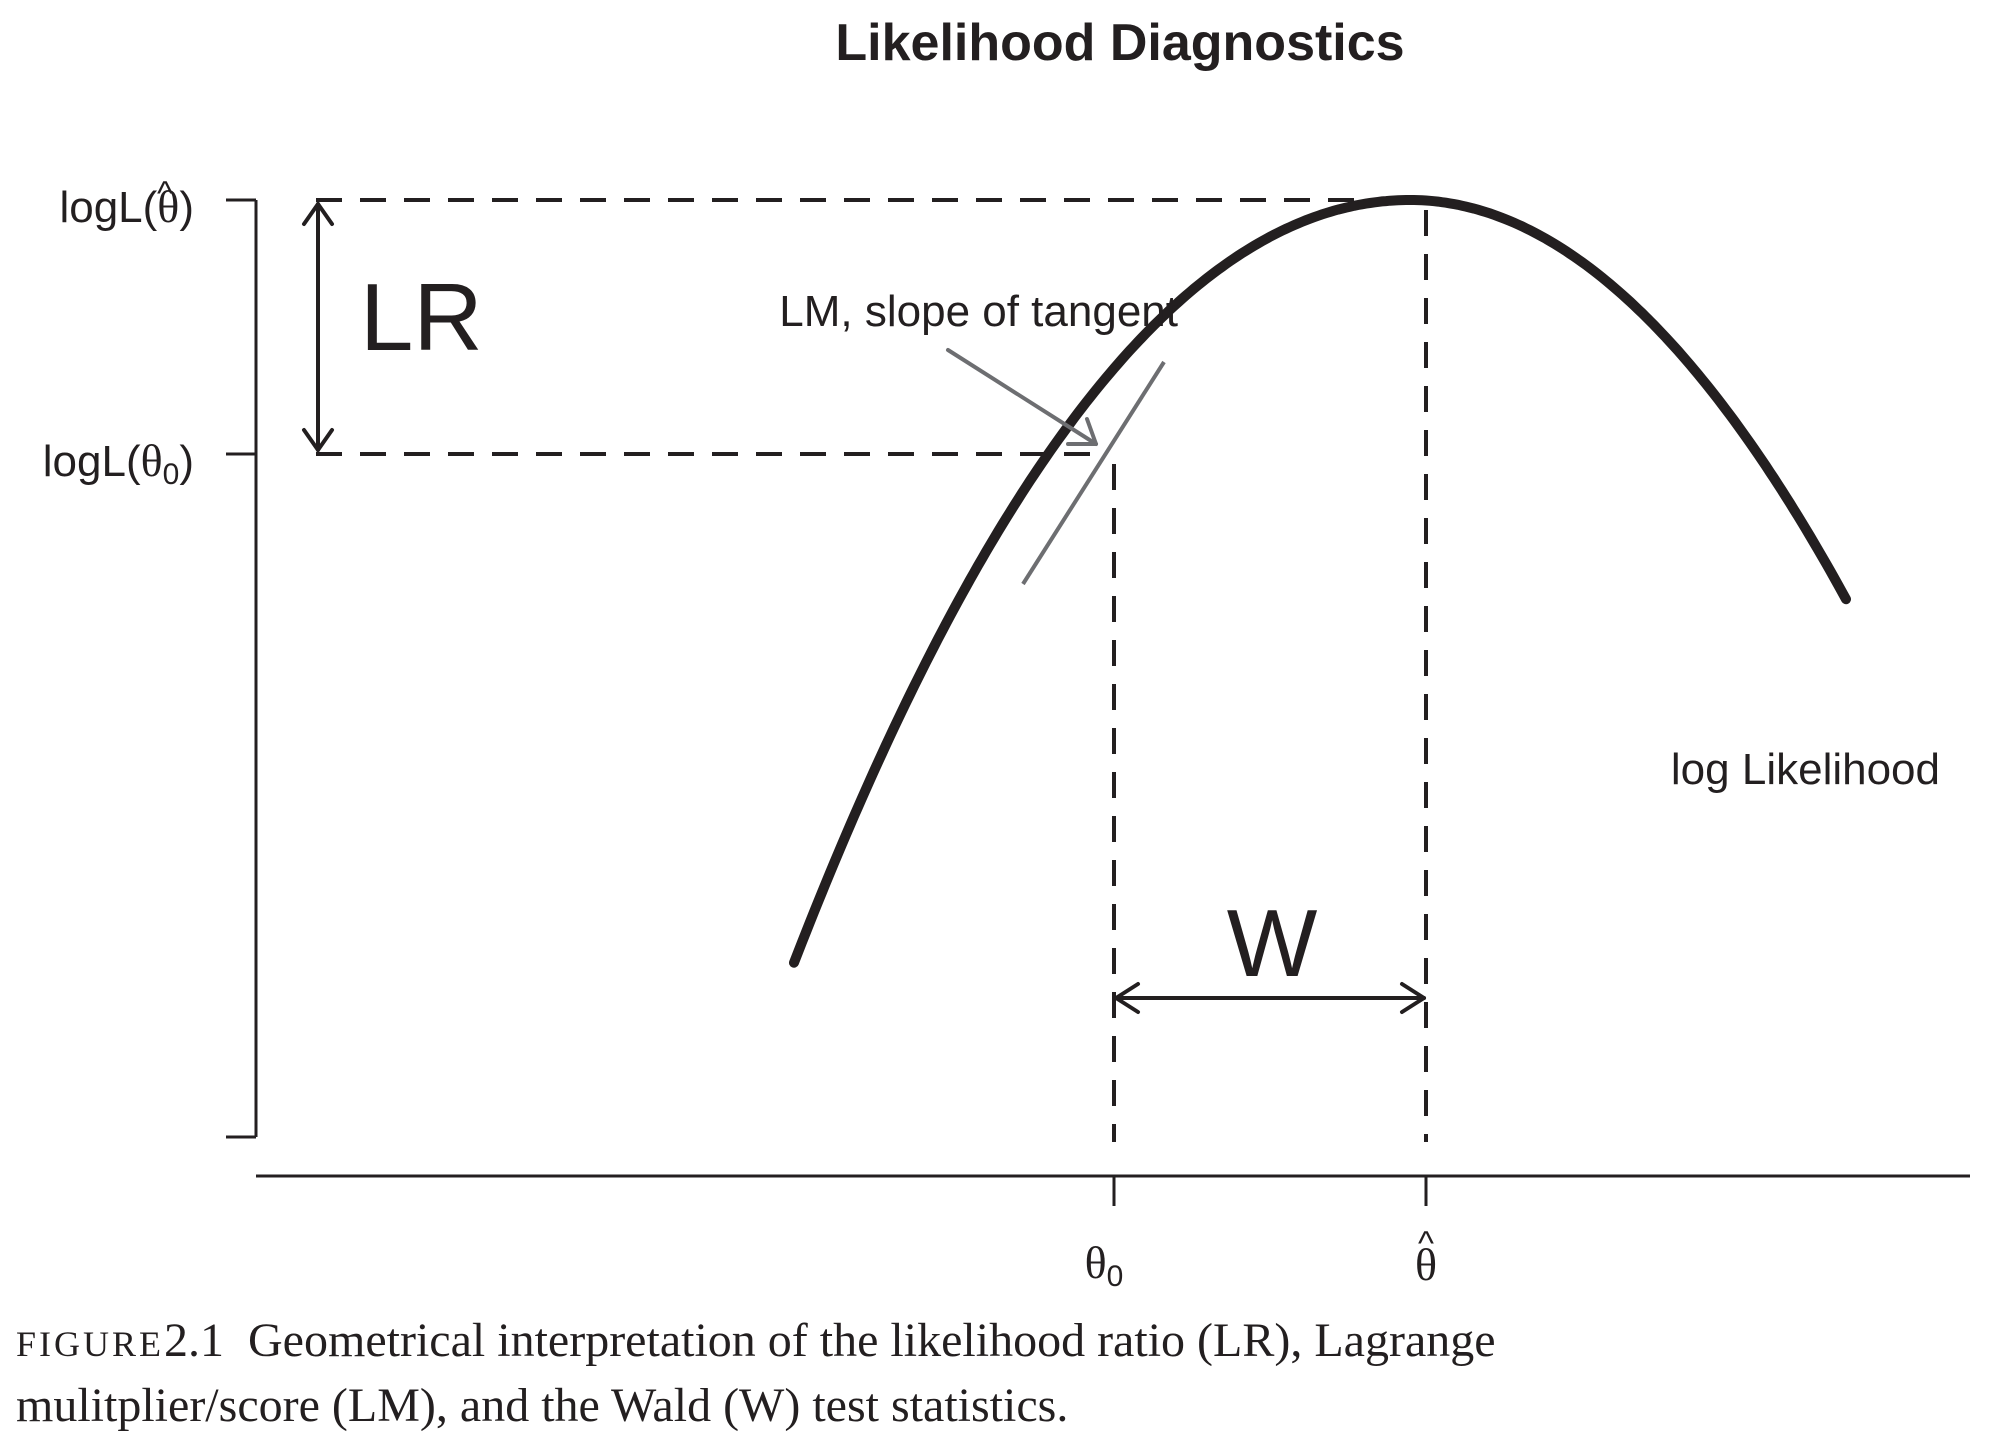 This screenshot has height=1446, width=1990. Describe the element at coordinates (242, 668) in the screenshot. I see `y-axis` at that location.